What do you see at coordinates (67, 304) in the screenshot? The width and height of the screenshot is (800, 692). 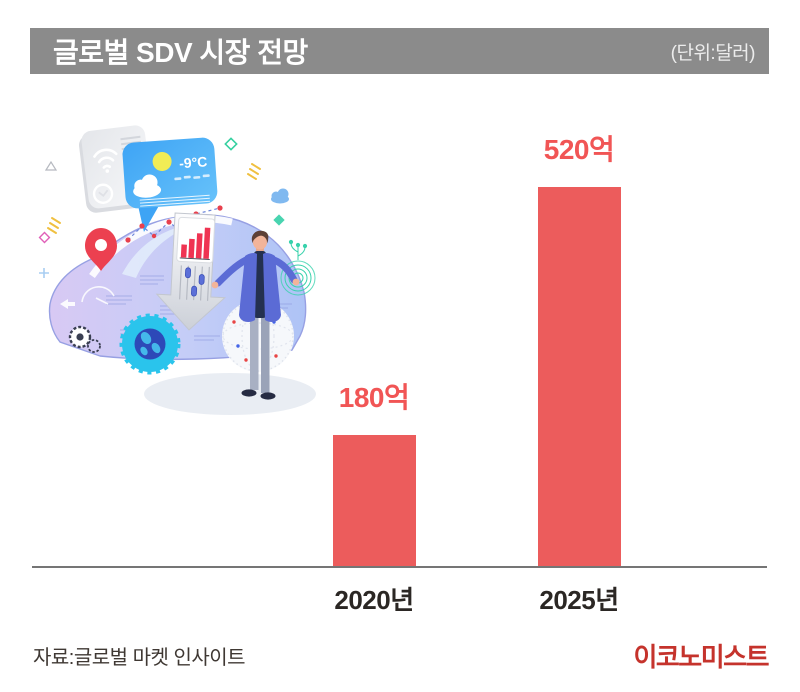 I see `front-arrow-icon` at bounding box center [67, 304].